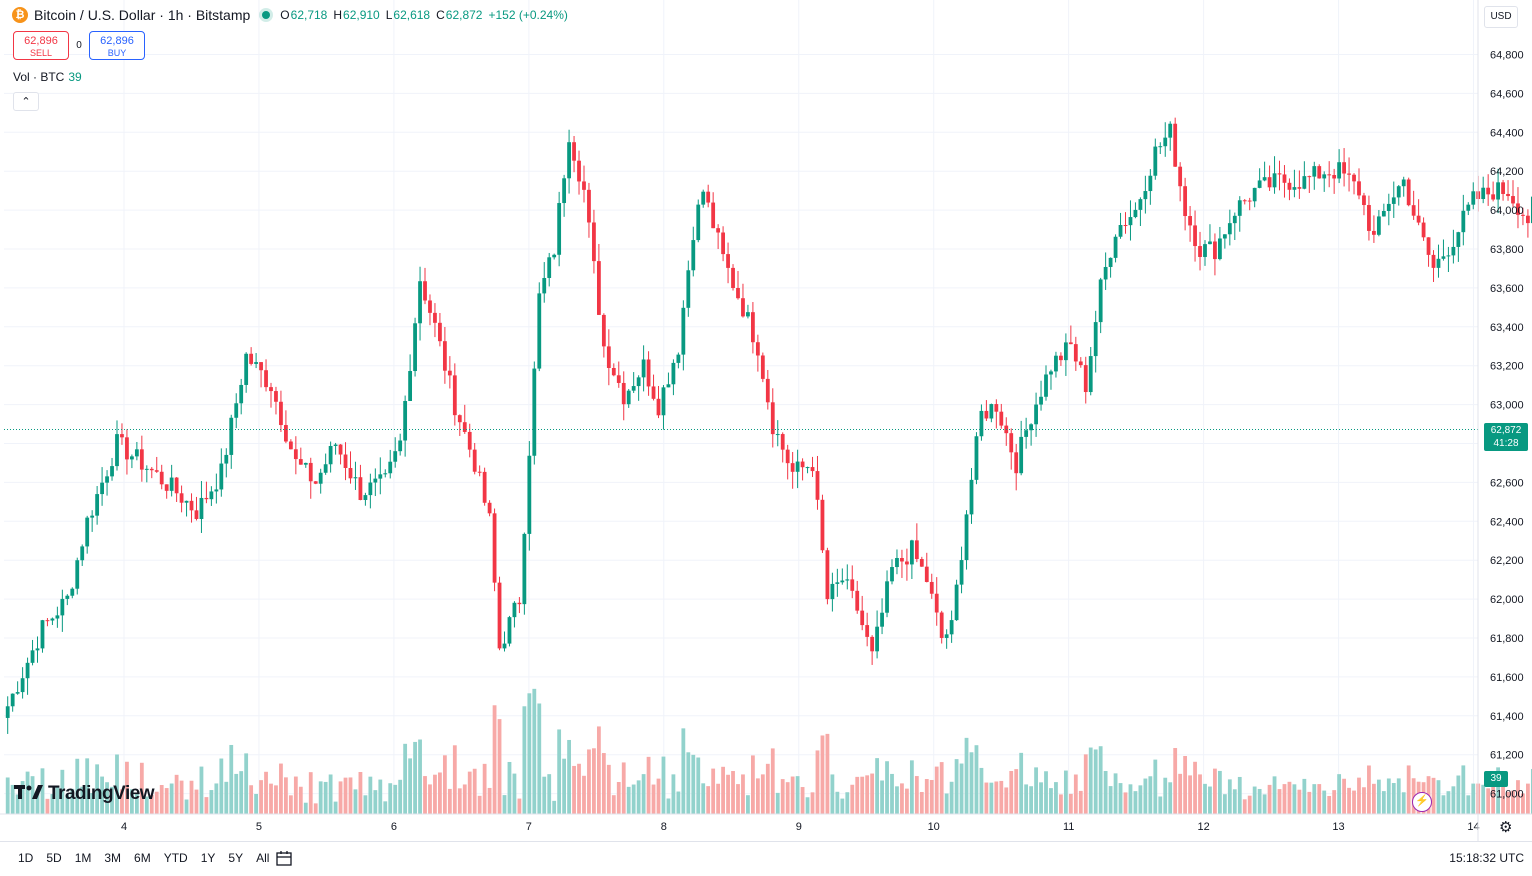 This screenshot has width=1532, height=876. What do you see at coordinates (800, 827) in the screenshot?
I see `time-axis: 4 5 6 7 8 9 10 11 12 13 14` at bounding box center [800, 827].